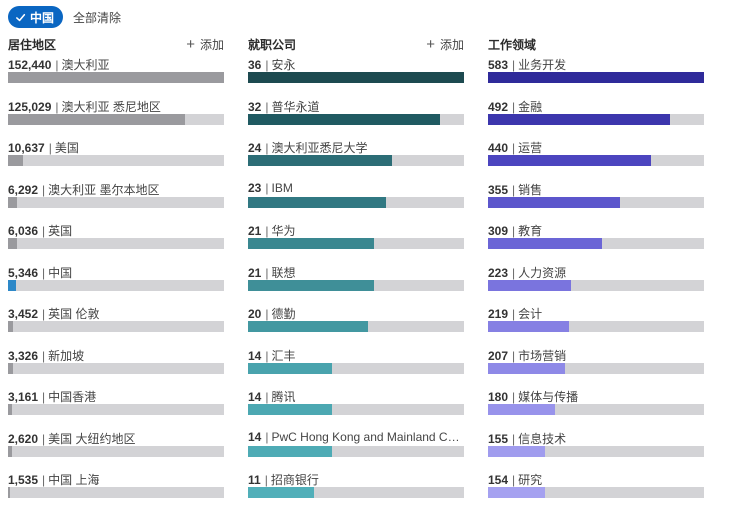  I want to click on clear-all-button: 全部清除, so click(97, 17).